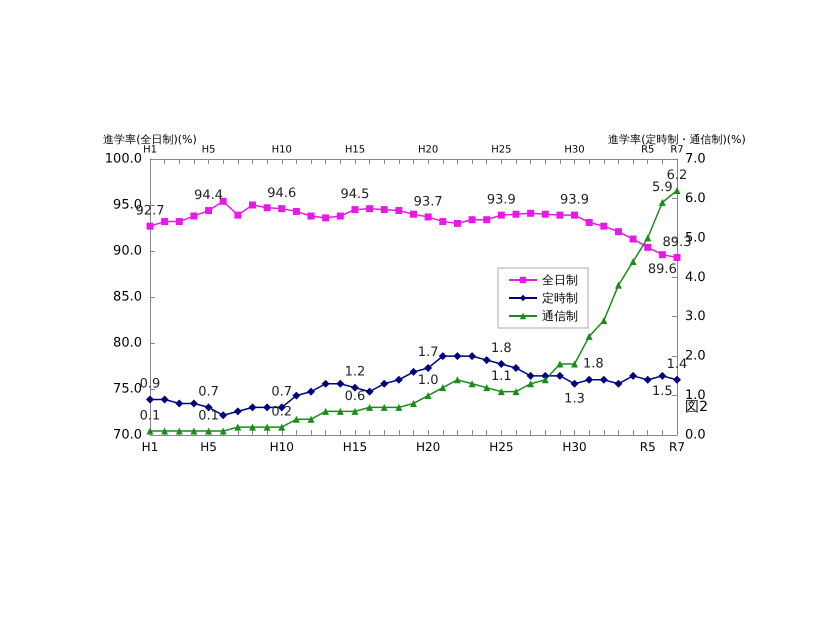 This screenshot has height=620, width=826. Describe the element at coordinates (208, 447) in the screenshot. I see `x-tick-label: H5` at that location.